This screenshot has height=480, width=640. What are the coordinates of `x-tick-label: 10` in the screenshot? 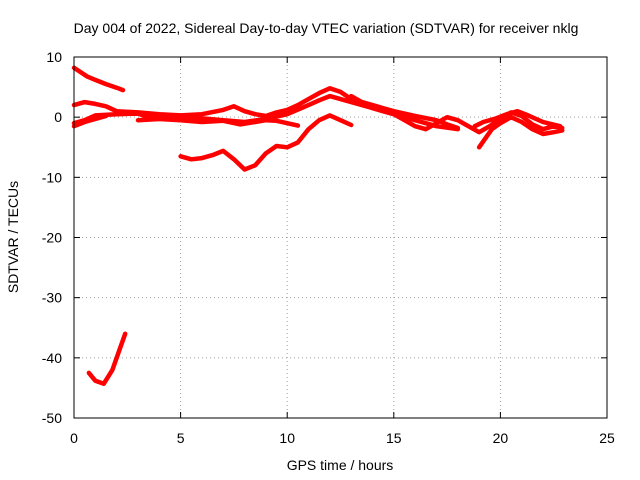 It's located at (287, 438).